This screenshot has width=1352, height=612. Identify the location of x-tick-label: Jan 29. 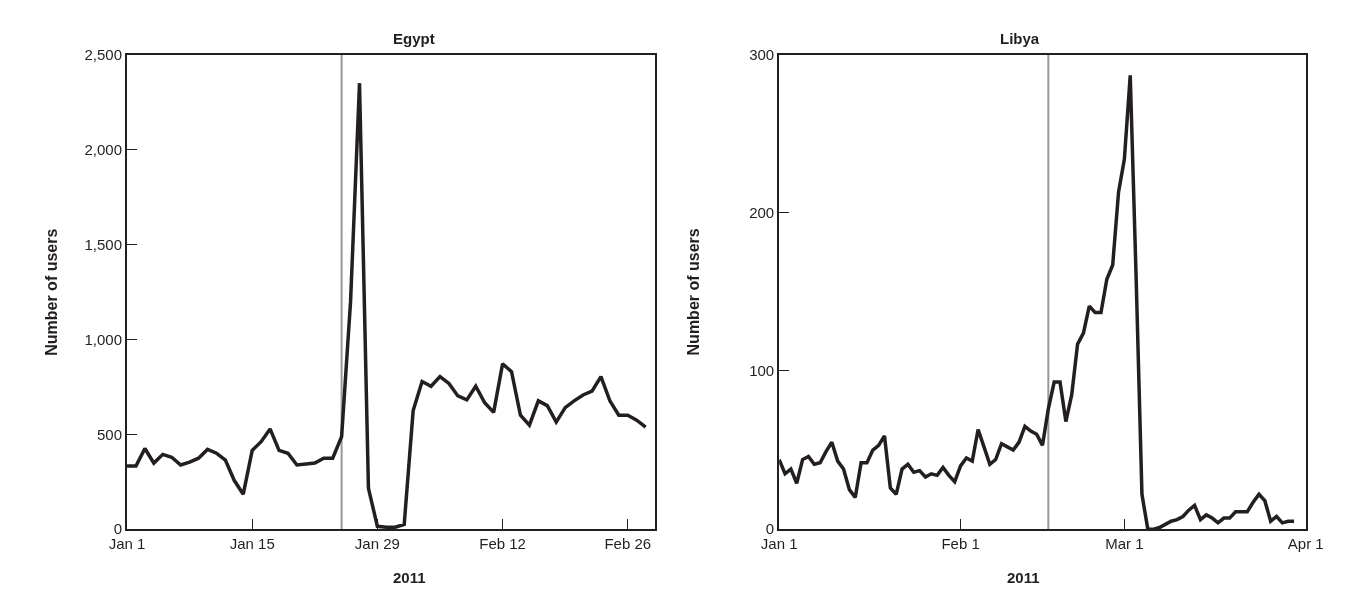
(377, 544).